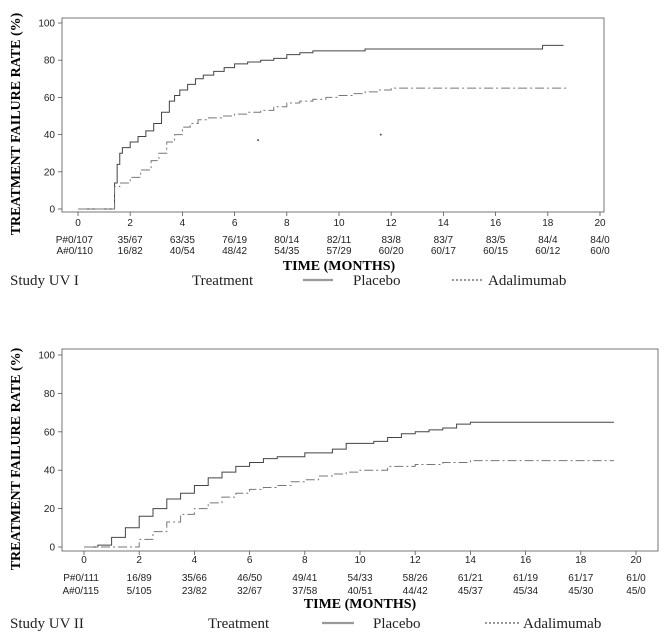 Image resolution: width=669 pixels, height=637 pixels. Describe the element at coordinates (194, 578) in the screenshot. I see `risk-value: 35/66` at that location.